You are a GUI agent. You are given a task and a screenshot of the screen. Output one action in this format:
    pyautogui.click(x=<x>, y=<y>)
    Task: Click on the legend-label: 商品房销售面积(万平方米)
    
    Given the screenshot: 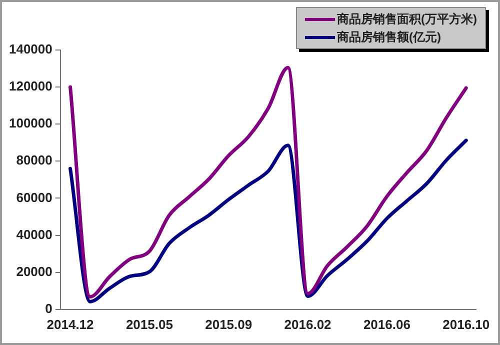 What is the action you would take?
    pyautogui.click(x=407, y=19)
    